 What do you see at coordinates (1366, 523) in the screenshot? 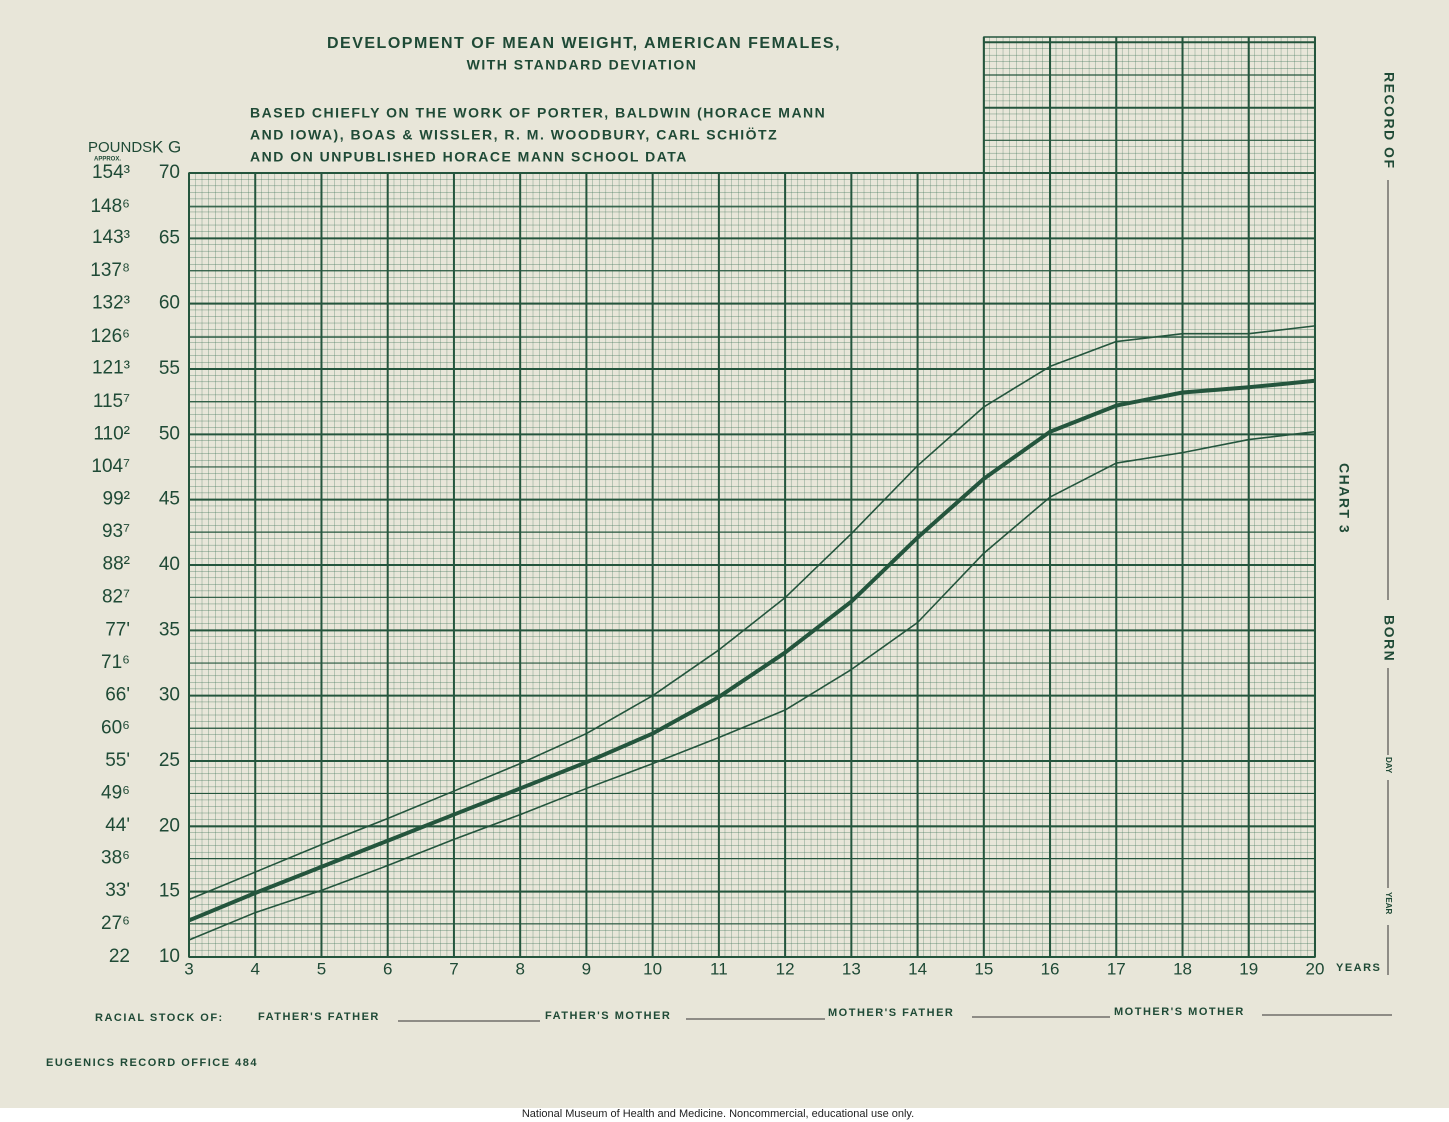
I see `margin-record: RECORD OF CHART 3 BORN DAY YEAR` at bounding box center [1366, 523].